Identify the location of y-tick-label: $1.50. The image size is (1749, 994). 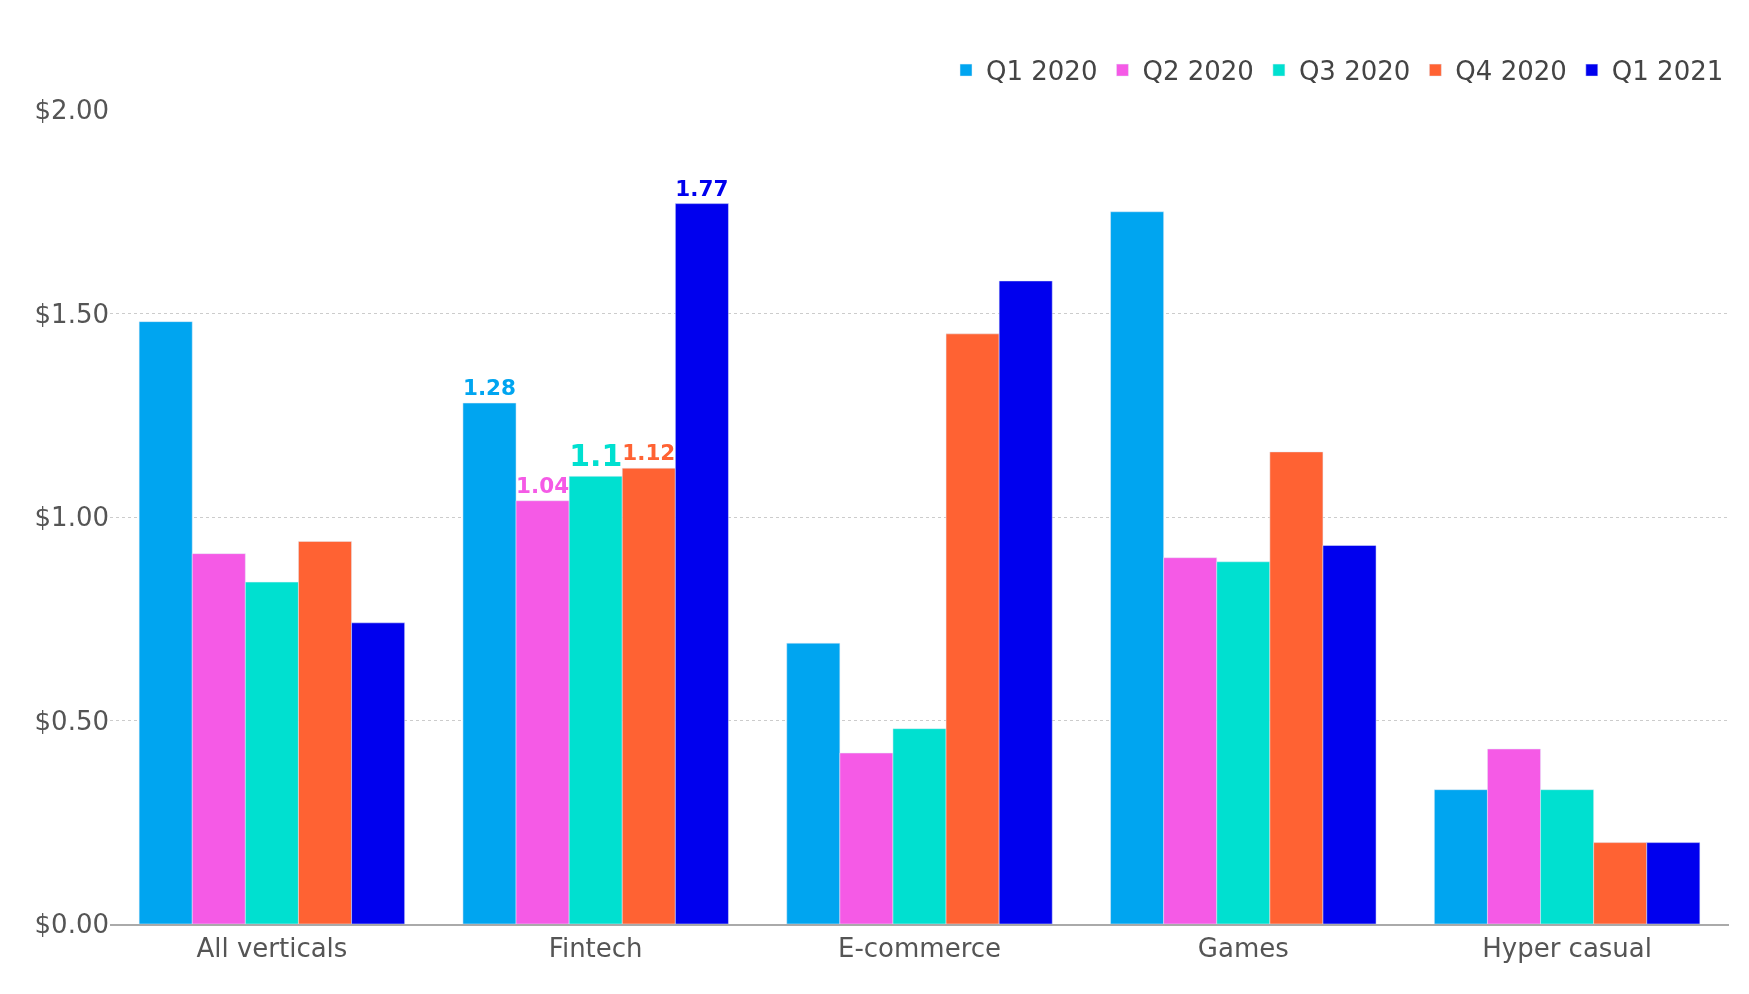
(71, 313).